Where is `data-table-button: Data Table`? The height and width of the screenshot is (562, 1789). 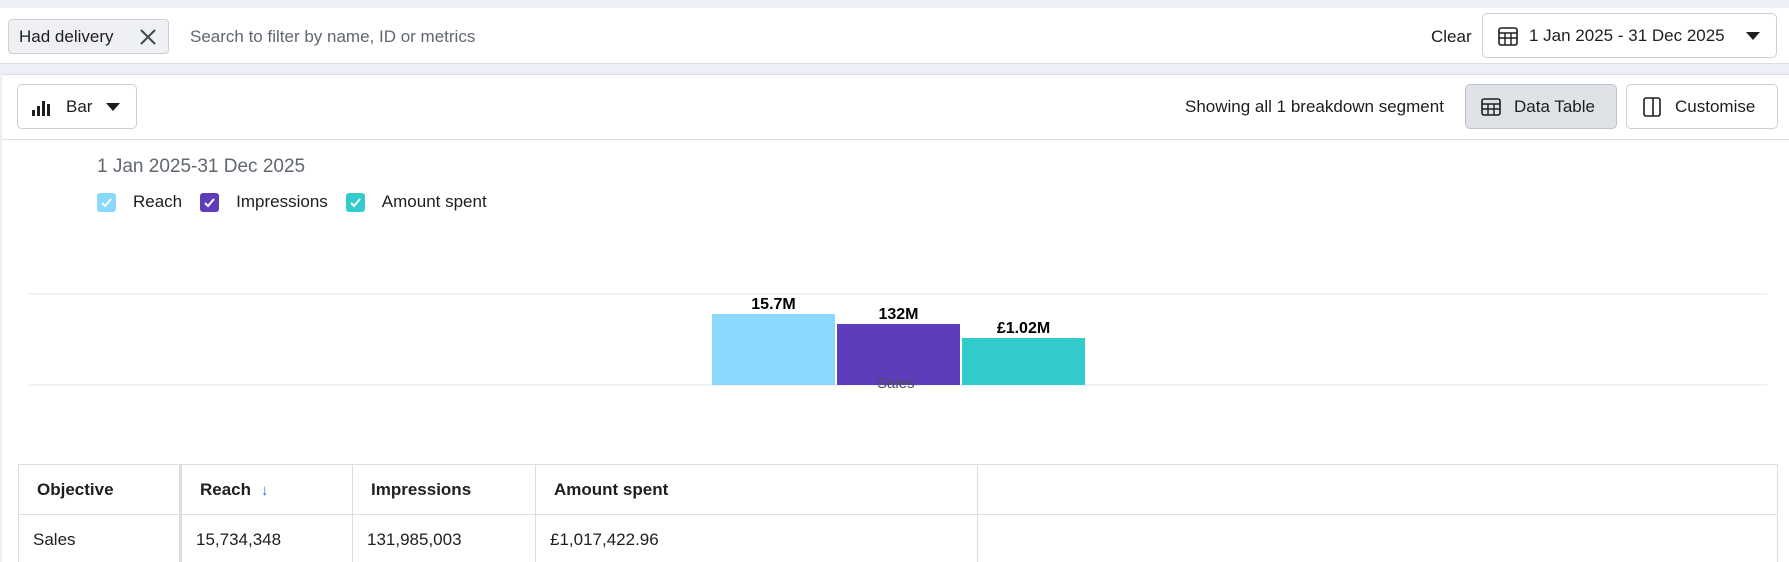 data-table-button: Data Table is located at coordinates (1541, 106).